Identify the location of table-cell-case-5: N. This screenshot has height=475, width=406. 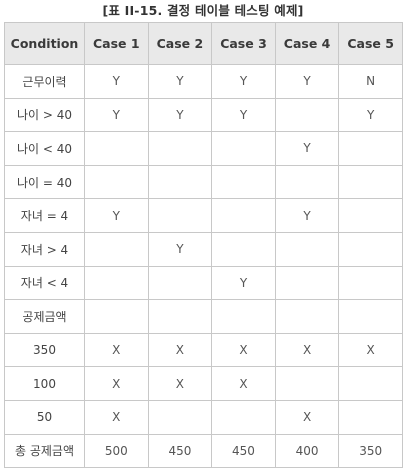
(370, 81).